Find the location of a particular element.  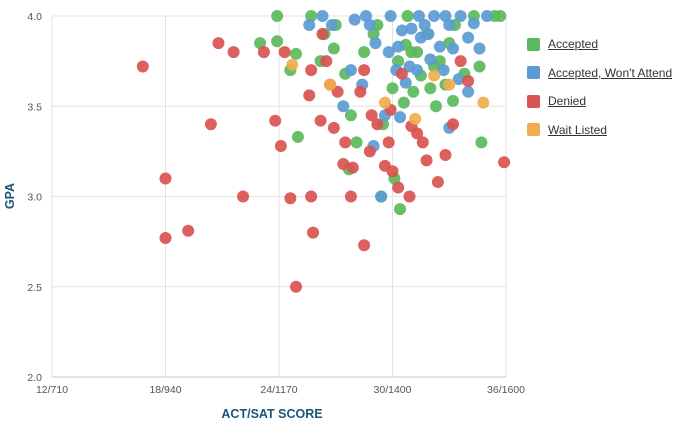

y-tick-label: 2.0 is located at coordinates (34, 378).